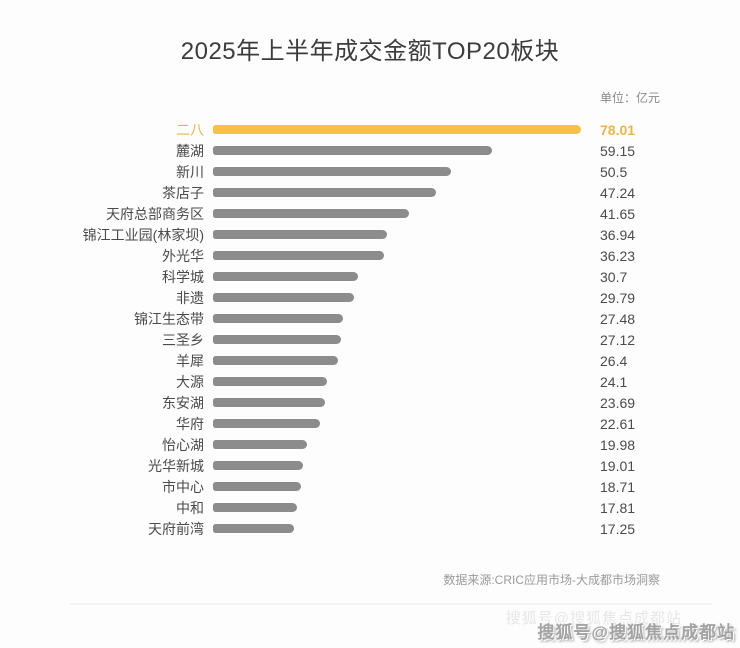 This screenshot has width=740, height=648. Describe the element at coordinates (593, 618) in the screenshot. I see `watermark-ghost-text: 搜狐号@搜狐焦点成都站` at that location.